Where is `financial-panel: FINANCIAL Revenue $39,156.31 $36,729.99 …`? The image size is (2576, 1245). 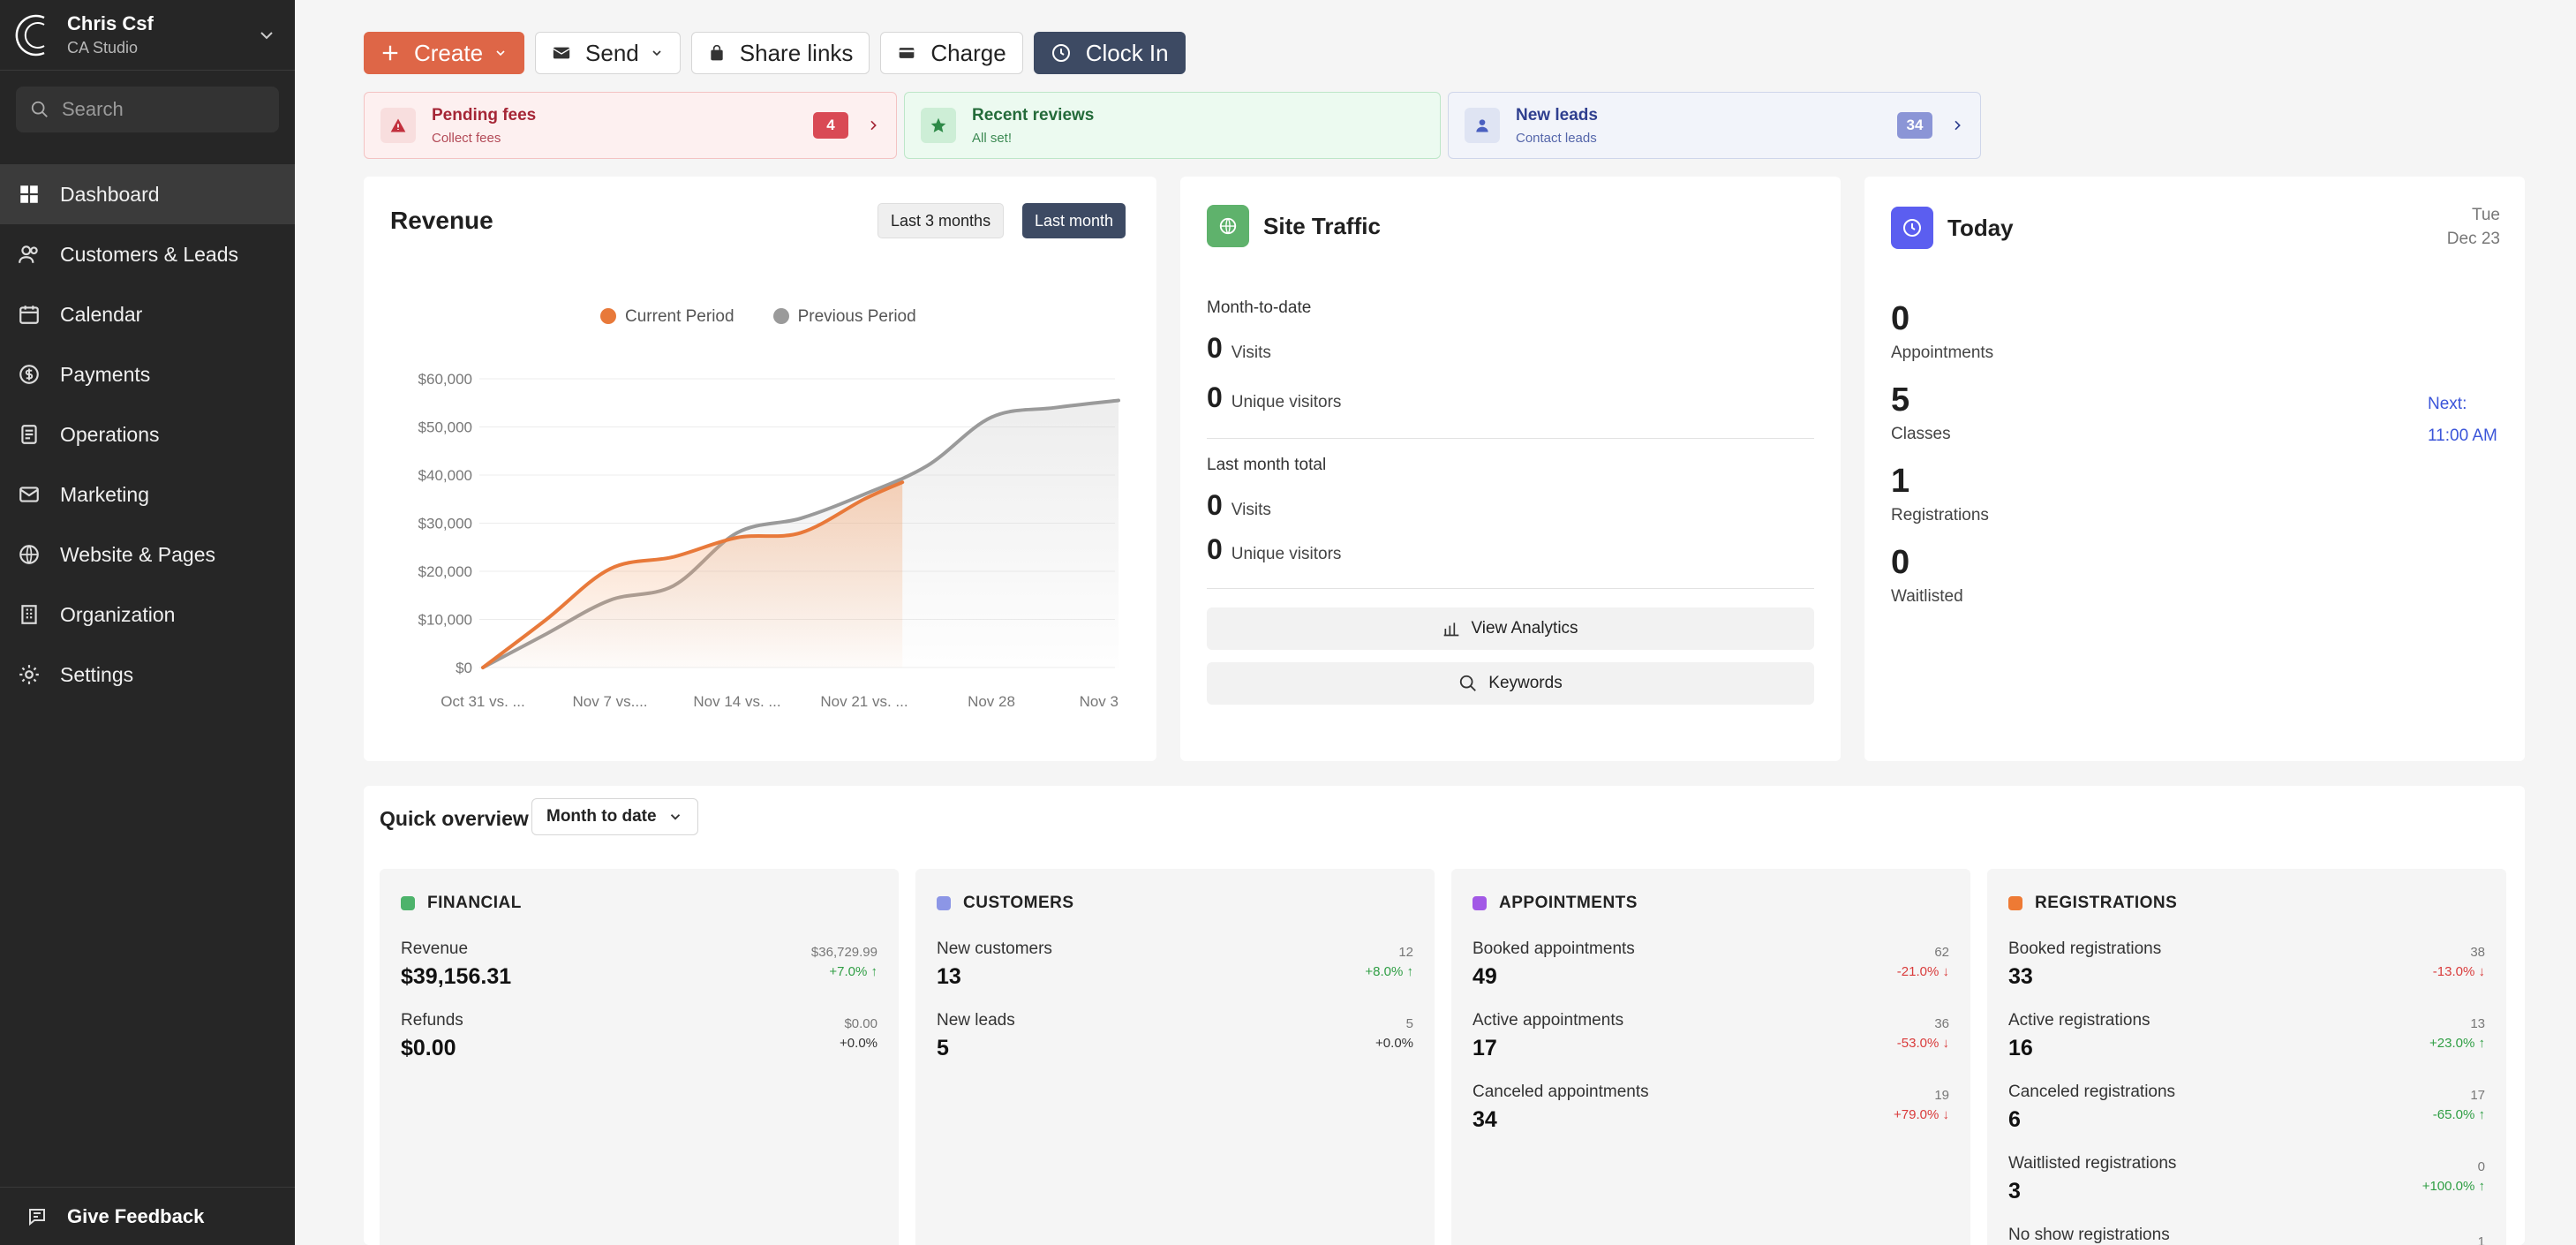
financial-panel: FINANCIAL Revenue $39,156.31 $36,729.99 … is located at coordinates (640, 1057).